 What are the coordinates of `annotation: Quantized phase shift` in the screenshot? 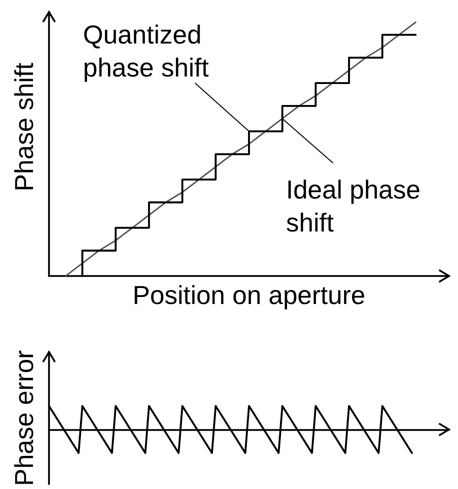 It's located at (146, 51).